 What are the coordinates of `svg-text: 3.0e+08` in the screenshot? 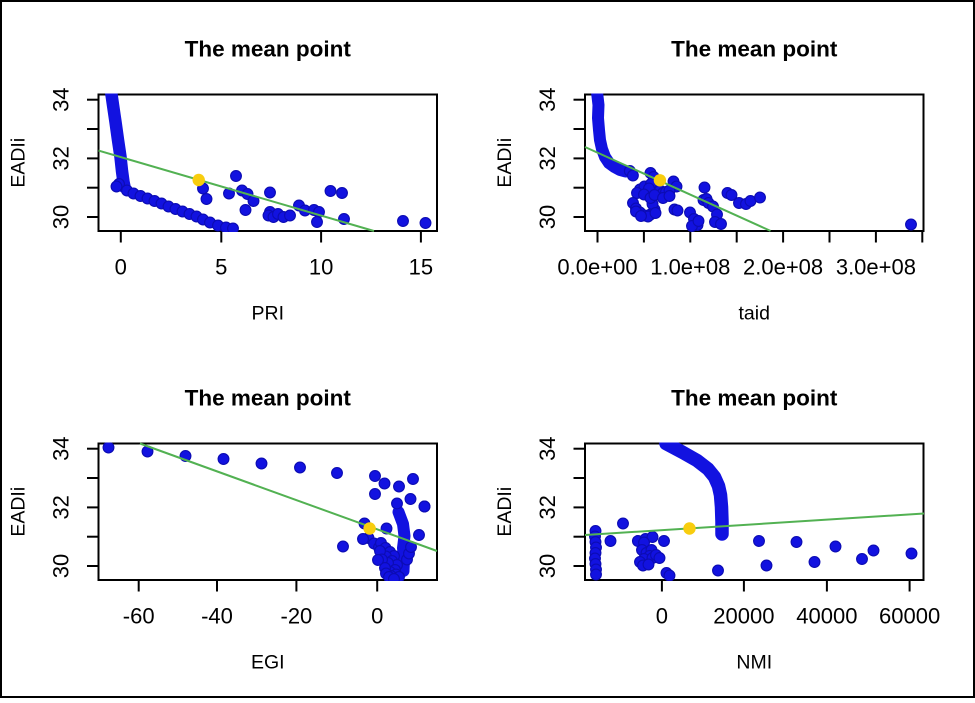 It's located at (876, 267).